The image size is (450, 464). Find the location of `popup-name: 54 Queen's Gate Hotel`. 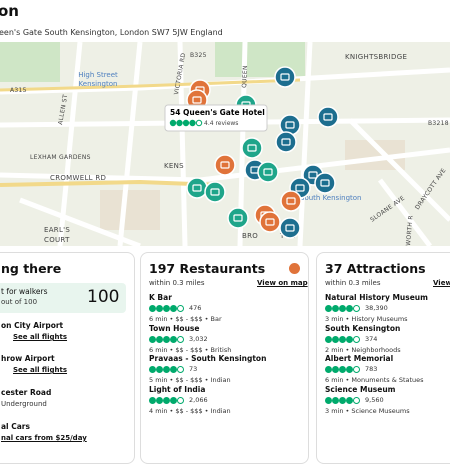

popup-name: 54 Queen's Gate Hotel is located at coordinates (217, 112).